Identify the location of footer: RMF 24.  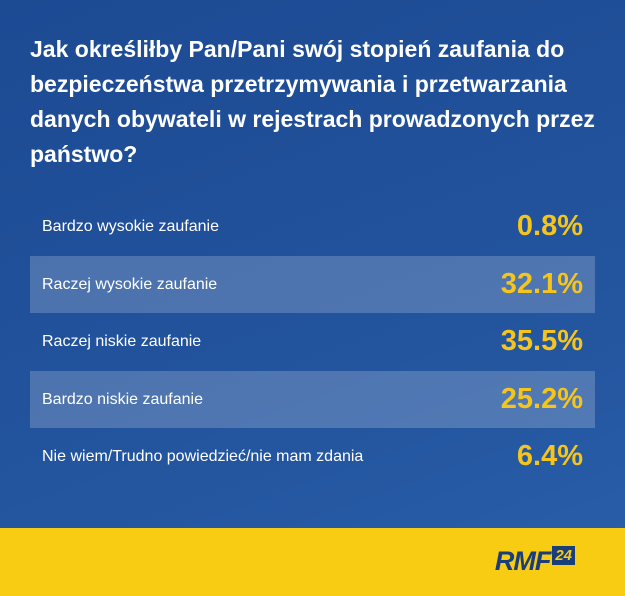
(312, 562).